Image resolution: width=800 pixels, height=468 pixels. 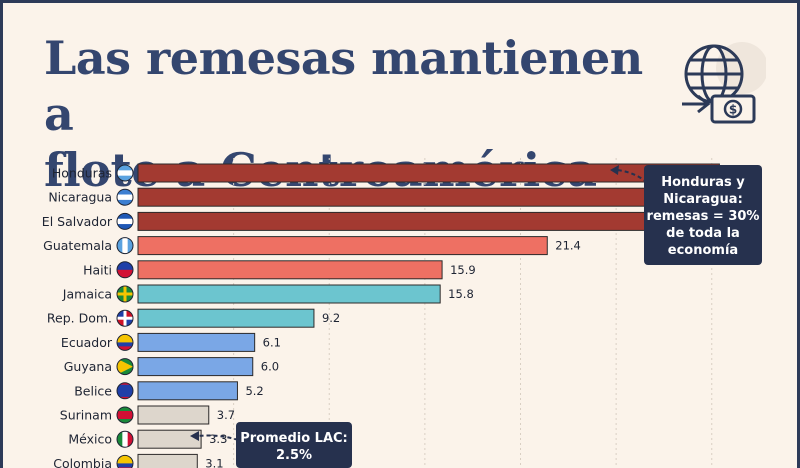 I want to click on callout-lac-average: Promedio LAC: 2.5%, so click(x=294, y=445).